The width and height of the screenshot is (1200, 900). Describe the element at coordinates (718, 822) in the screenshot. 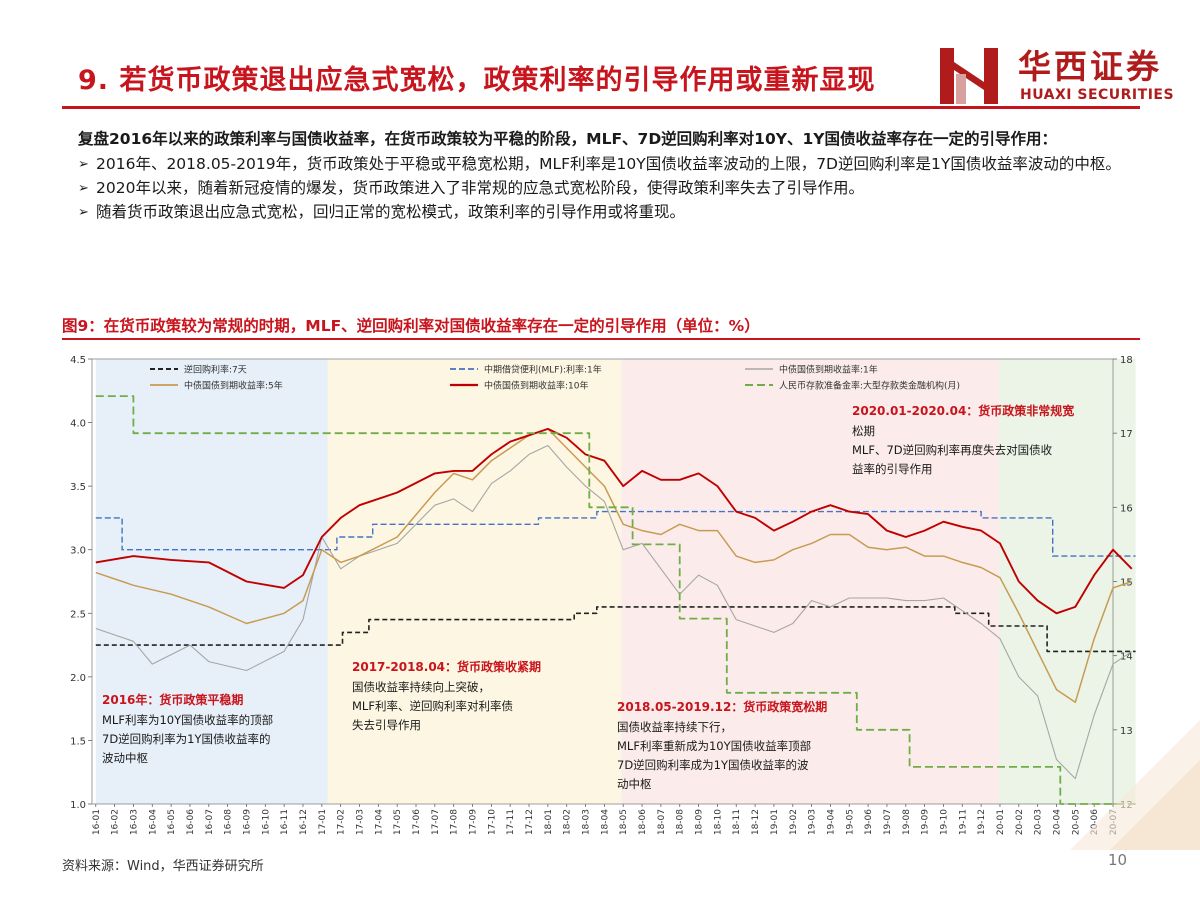

I see `x-tick-label: 18-10` at that location.